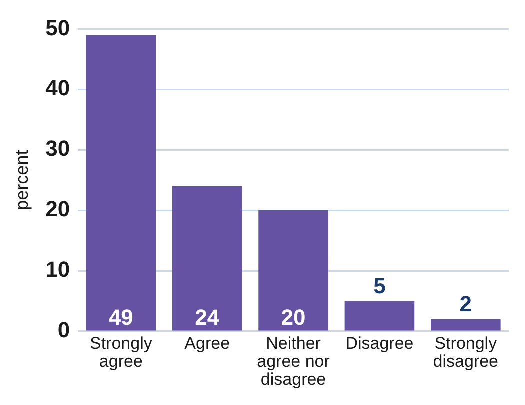 The height and width of the screenshot is (405, 525). What do you see at coordinates (58, 27) in the screenshot?
I see `y-tick-label: 50` at bounding box center [58, 27].